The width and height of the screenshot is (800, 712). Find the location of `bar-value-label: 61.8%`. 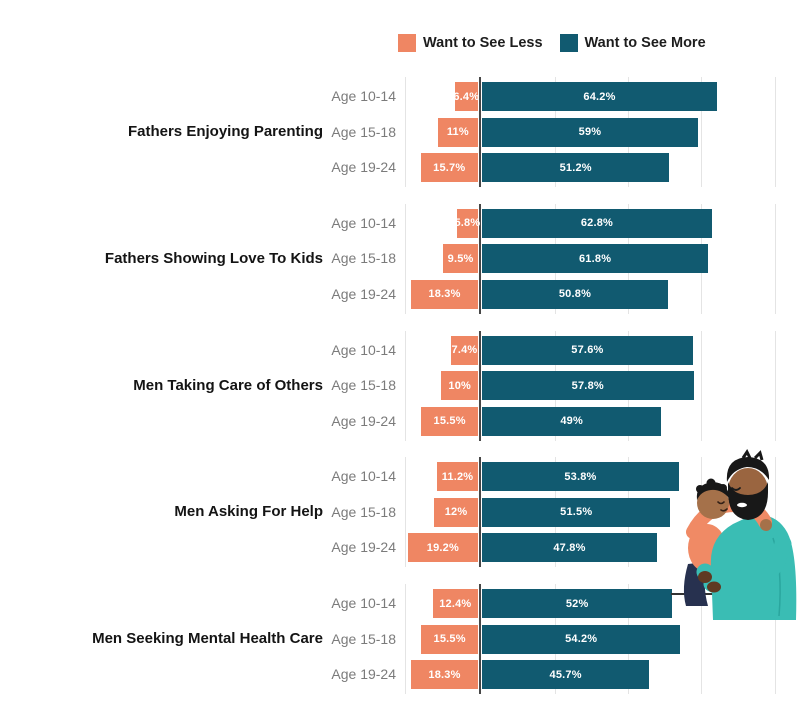

bar-value-label: 61.8% is located at coordinates (595, 258).